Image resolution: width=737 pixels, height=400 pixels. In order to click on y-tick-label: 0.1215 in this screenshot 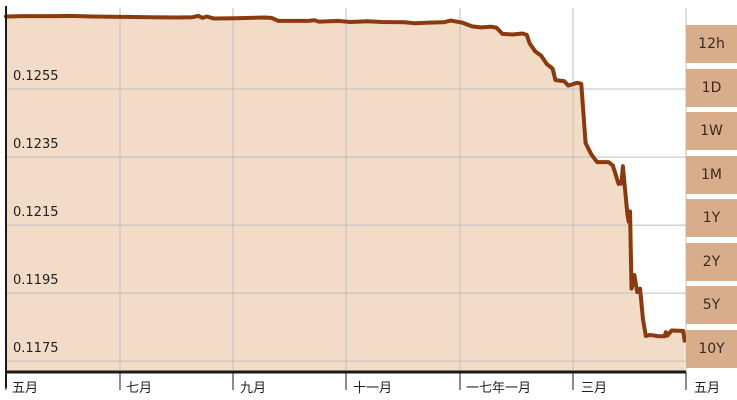, I will do `click(36, 212)`.